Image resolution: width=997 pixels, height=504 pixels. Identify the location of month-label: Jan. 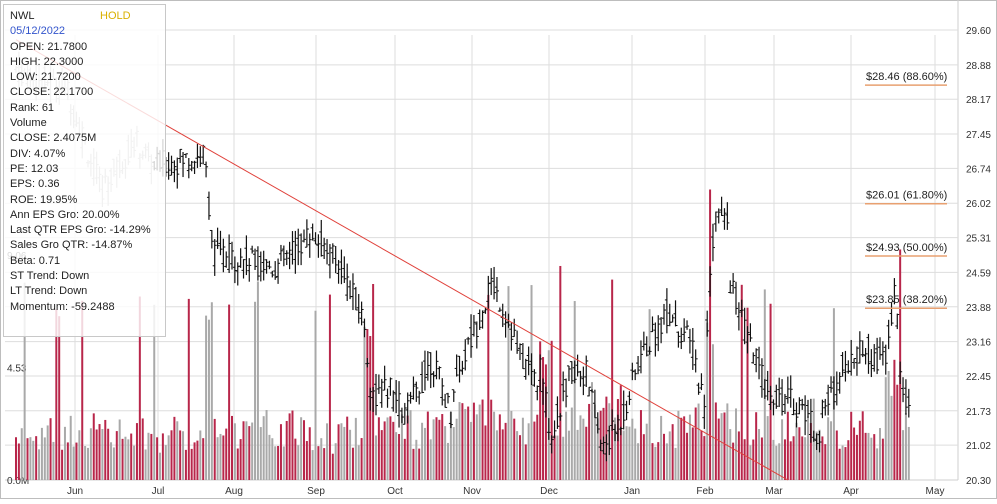
(632, 491).